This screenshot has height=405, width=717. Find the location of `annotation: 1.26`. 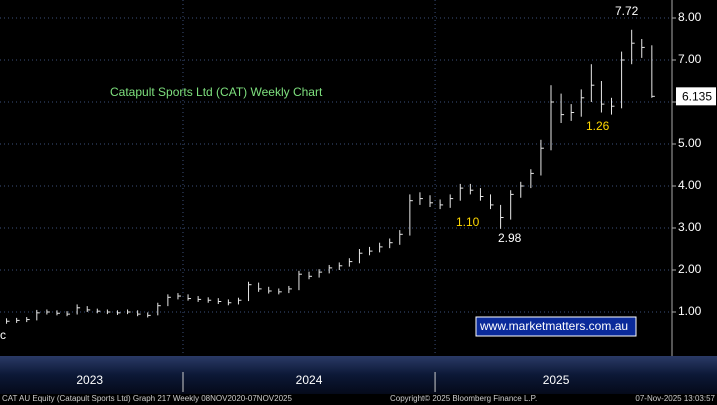

annotation: 1.26 is located at coordinates (598, 126).